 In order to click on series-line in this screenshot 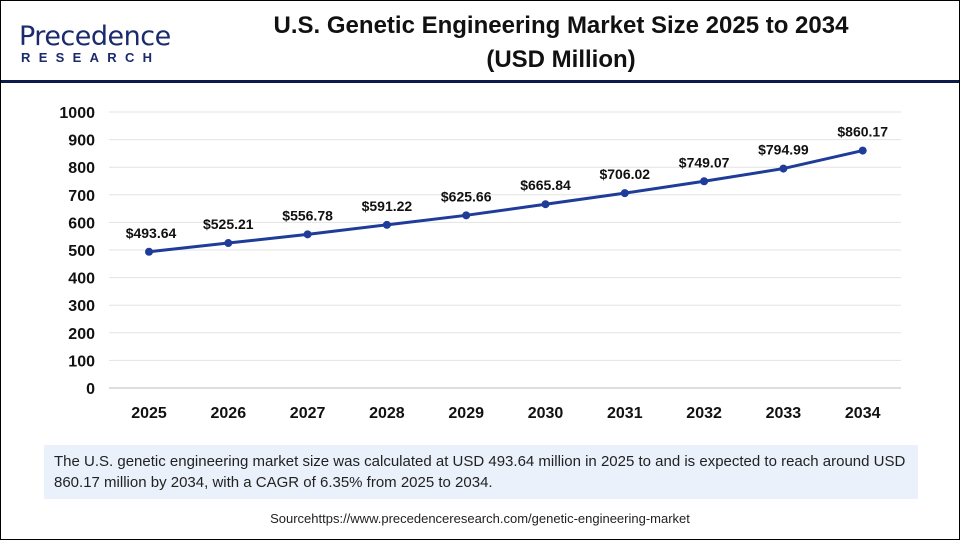, I will do `click(506, 201)`.